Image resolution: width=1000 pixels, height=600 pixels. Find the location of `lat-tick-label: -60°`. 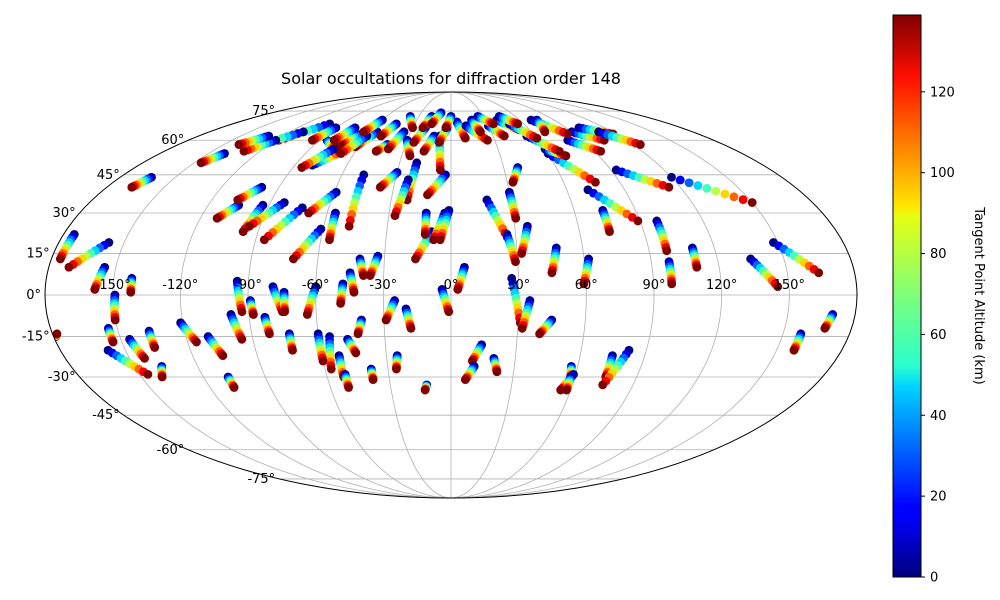

lat-tick-label: -60° is located at coordinates (171, 450).